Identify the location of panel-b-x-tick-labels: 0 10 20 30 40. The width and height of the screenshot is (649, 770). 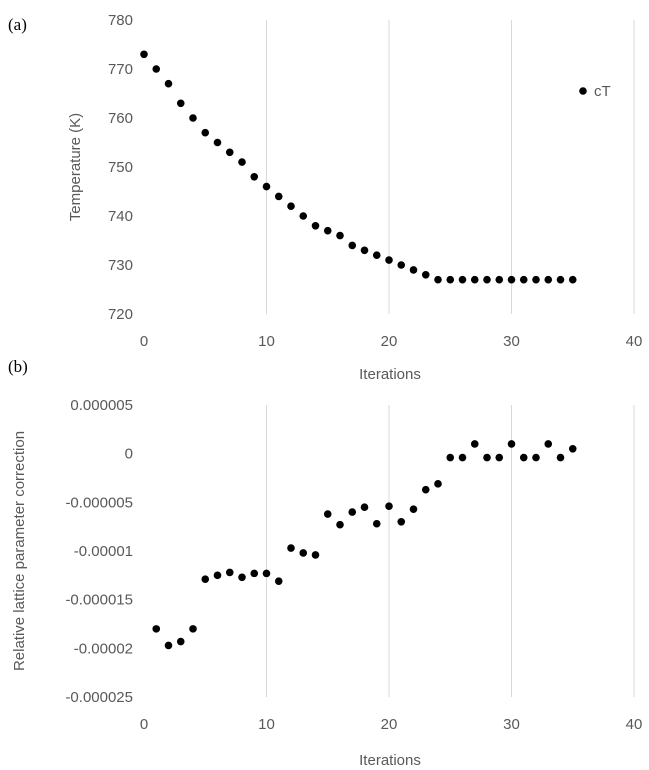
(391, 724).